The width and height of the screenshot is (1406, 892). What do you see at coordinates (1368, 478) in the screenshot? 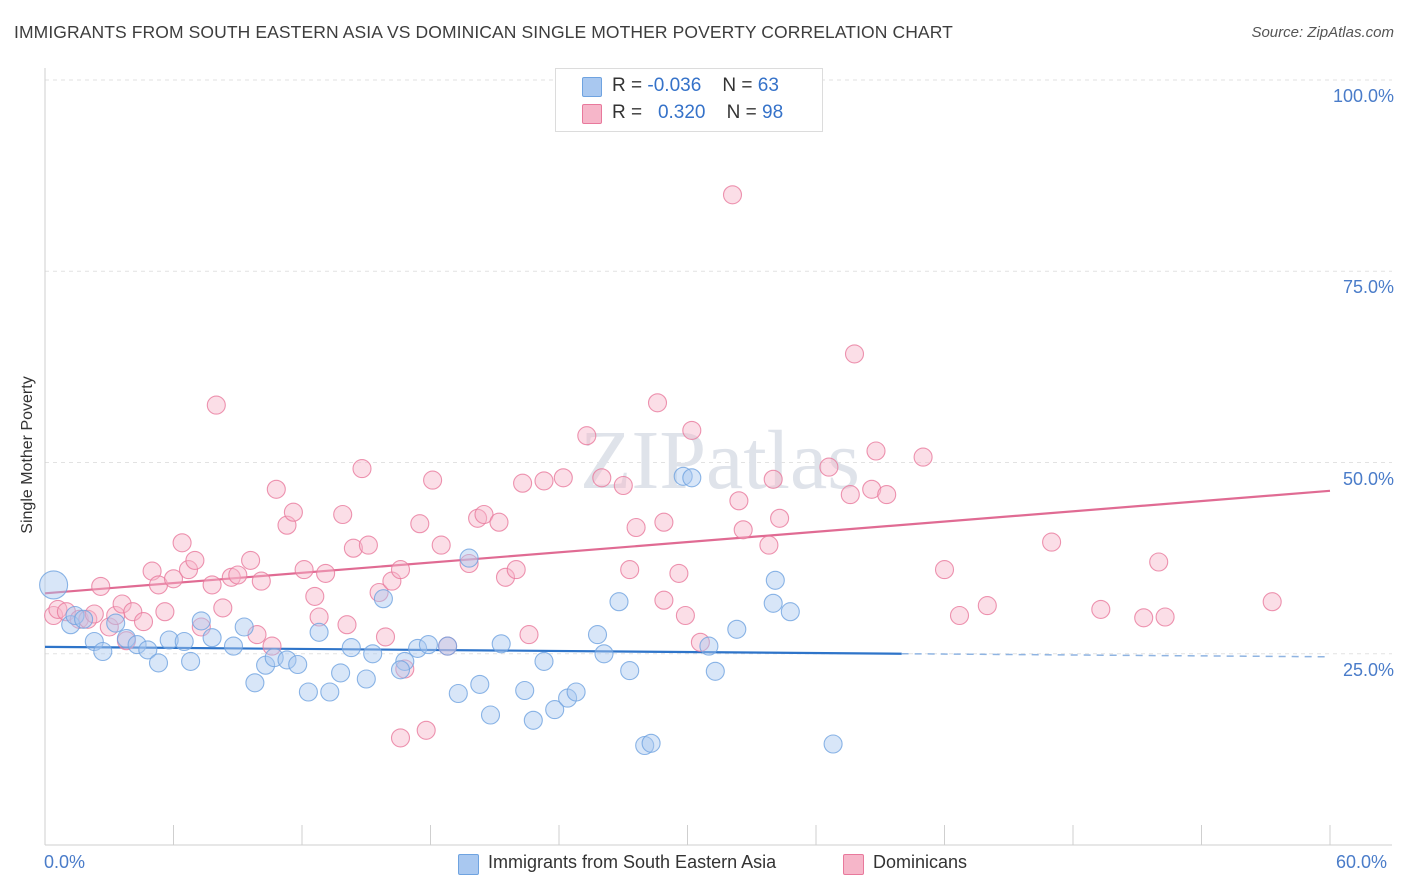
I see `y-tick-label: 50.0%` at bounding box center [1368, 478].